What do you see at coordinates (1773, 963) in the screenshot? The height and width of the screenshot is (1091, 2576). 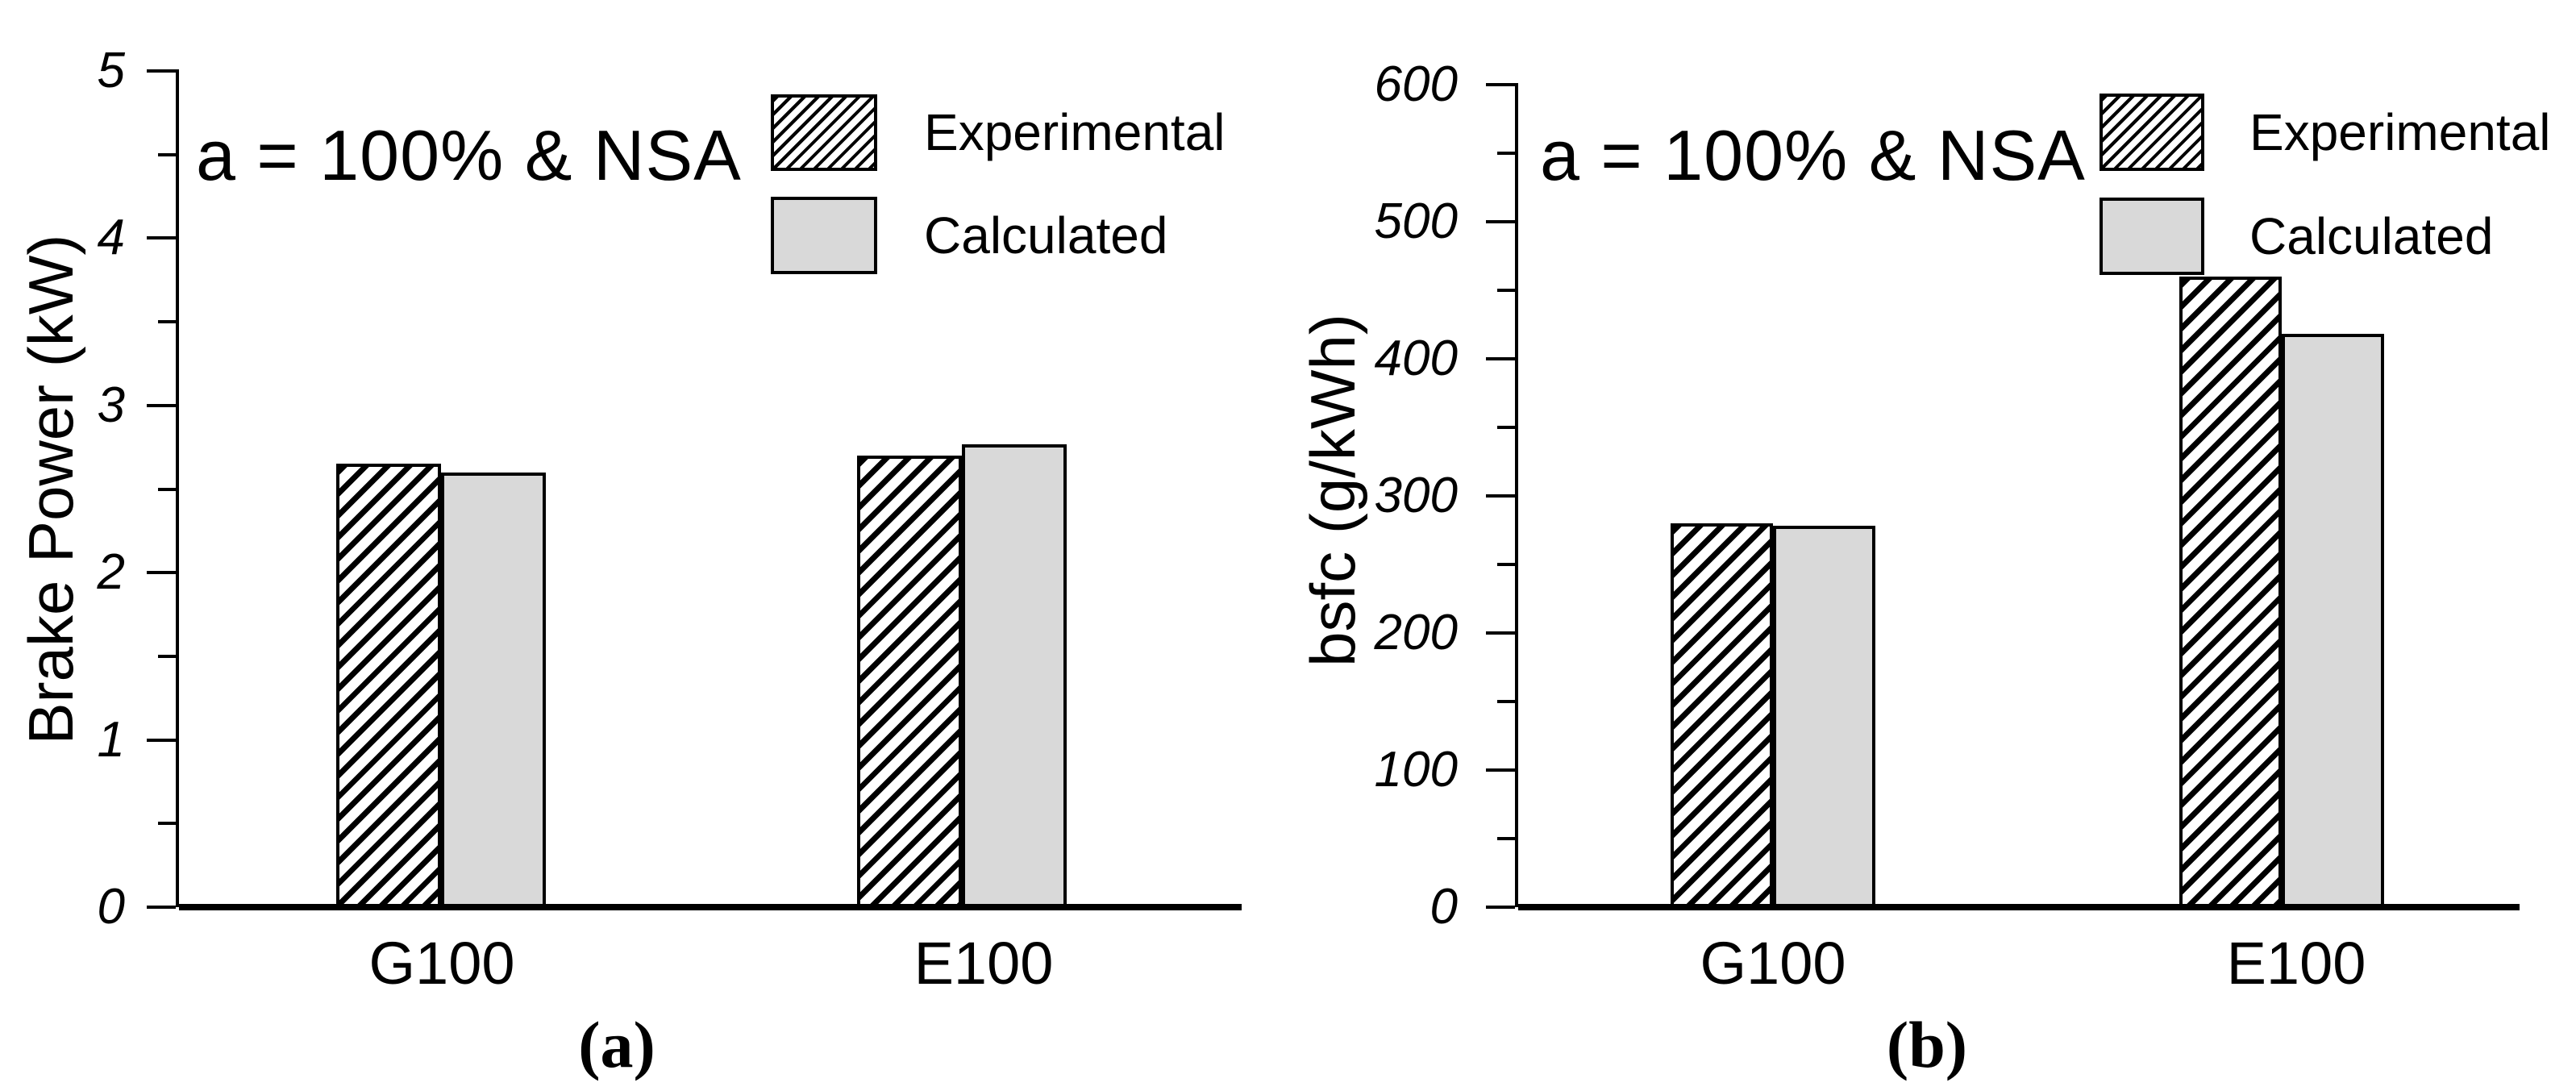 I see `panel-b-category-label-g100: G100` at bounding box center [1773, 963].